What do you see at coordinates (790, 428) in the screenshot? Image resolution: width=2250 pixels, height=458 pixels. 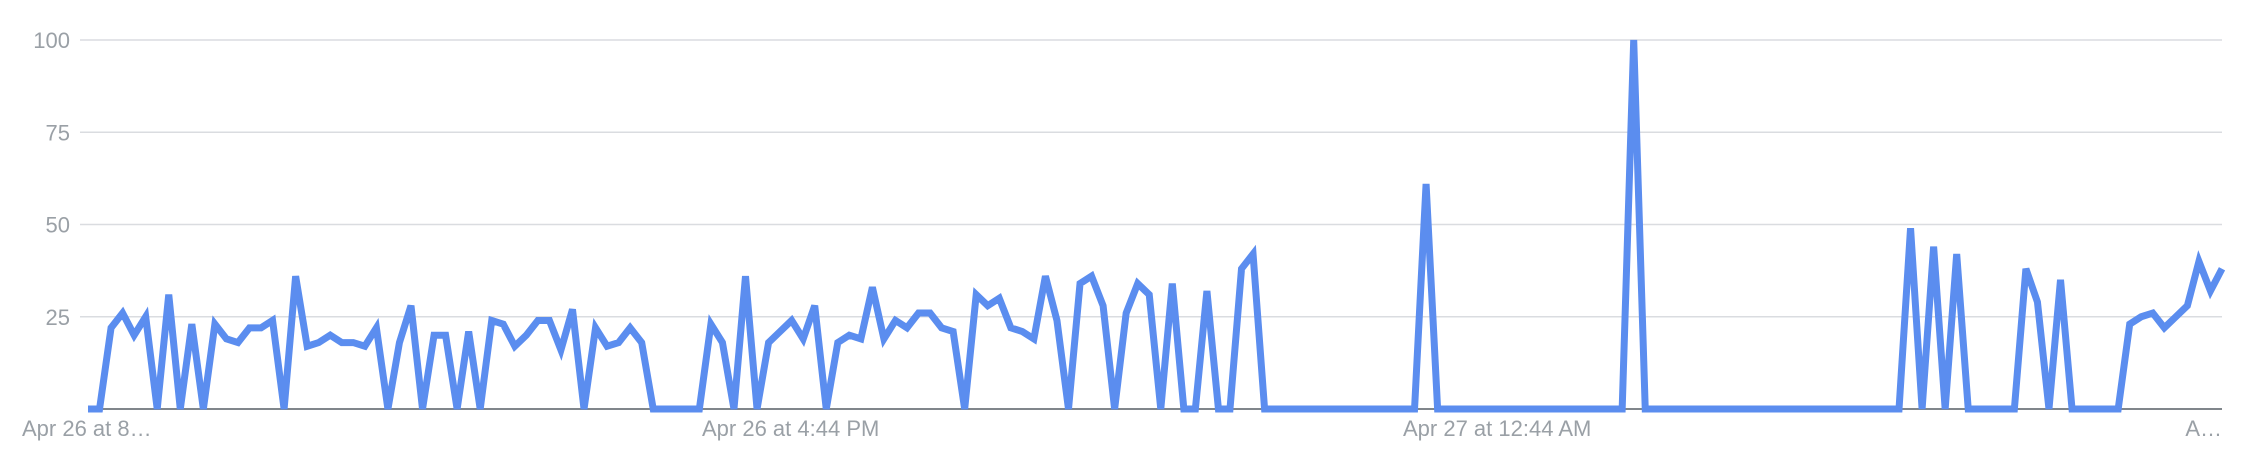 I see `x-tick-label: Apr 26 at 4:44 PM` at bounding box center [790, 428].